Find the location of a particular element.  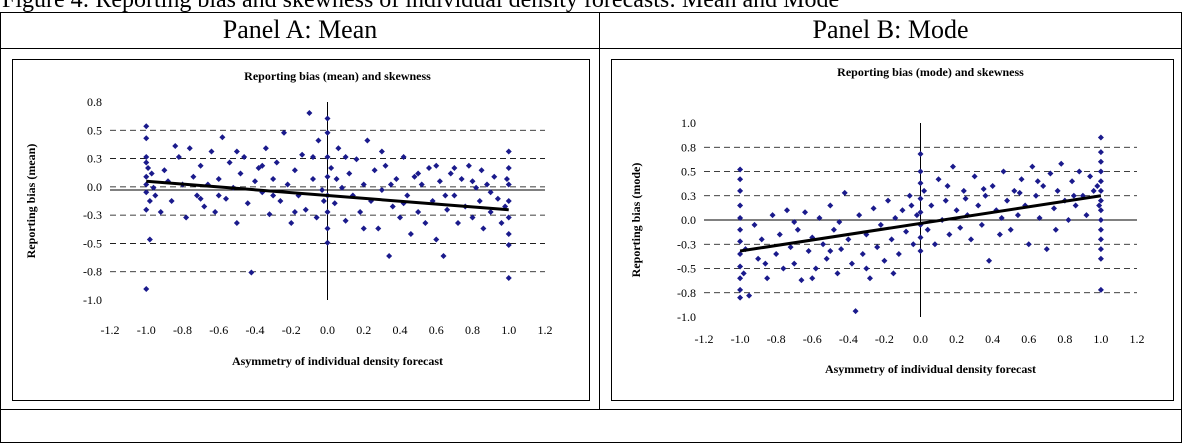

x-axis-label: Asymmetry of individual density forecast is located at coordinates (930, 369).